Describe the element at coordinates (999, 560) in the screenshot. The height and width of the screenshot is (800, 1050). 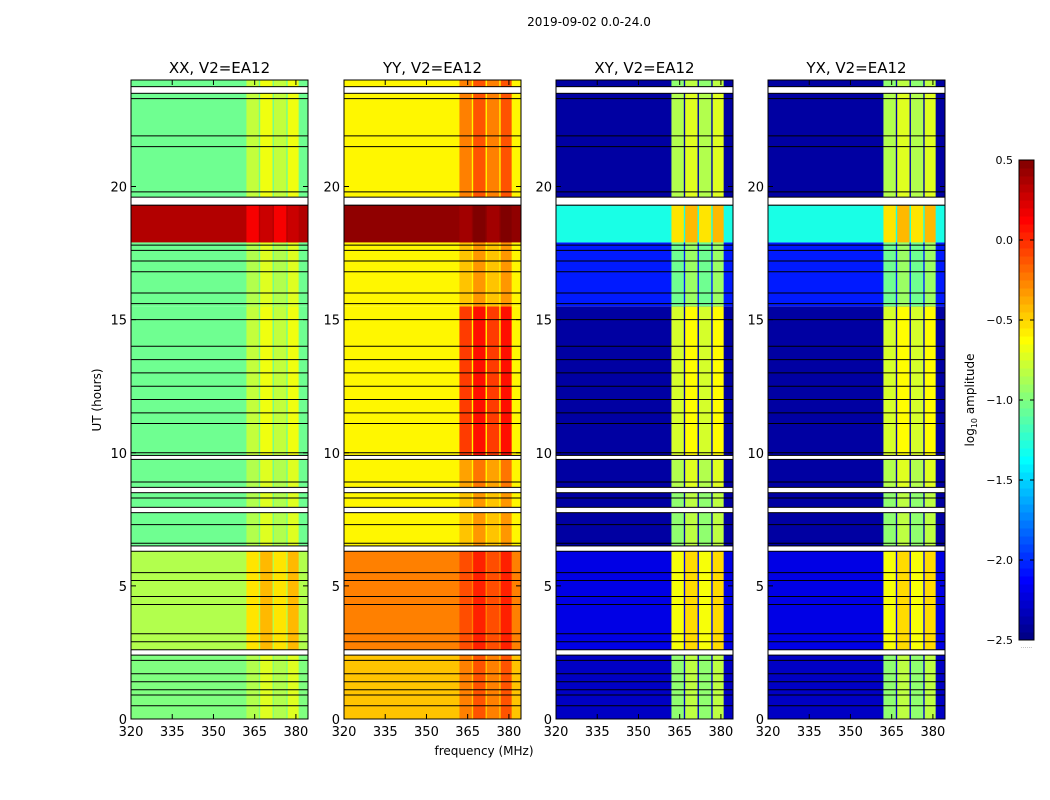
I see `colorbar-tick-label: −2.0` at that location.